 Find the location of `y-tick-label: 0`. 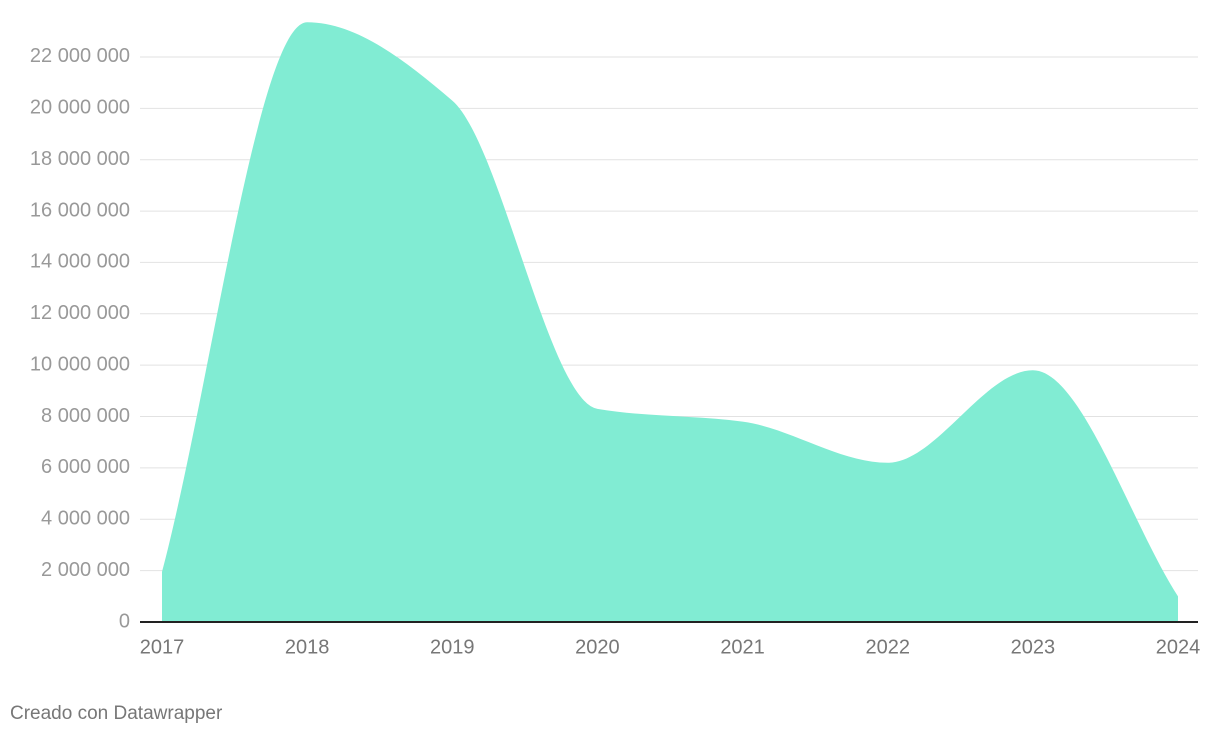

y-tick-label: 0 is located at coordinates (124, 621).